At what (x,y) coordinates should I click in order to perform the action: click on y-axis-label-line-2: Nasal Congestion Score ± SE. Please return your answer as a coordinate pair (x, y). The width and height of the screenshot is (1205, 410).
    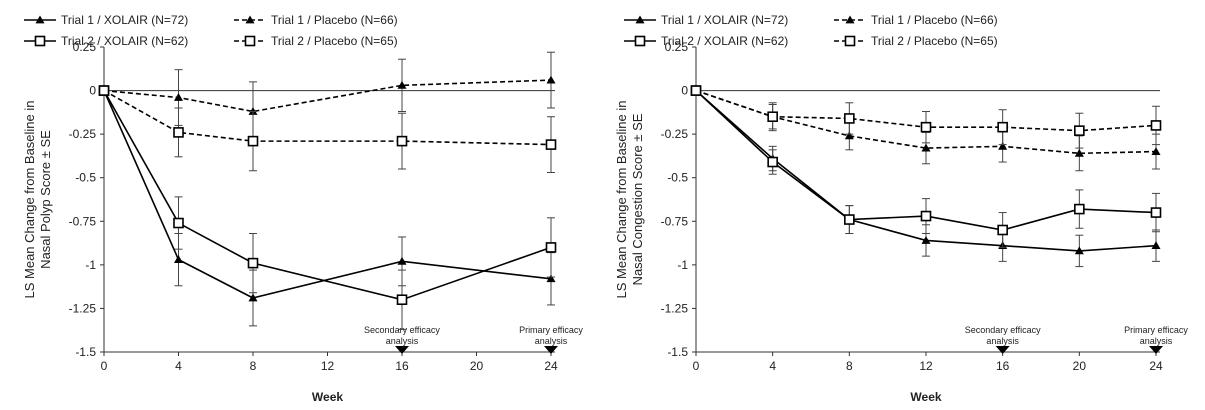
    Looking at the image, I should click on (637, 199).